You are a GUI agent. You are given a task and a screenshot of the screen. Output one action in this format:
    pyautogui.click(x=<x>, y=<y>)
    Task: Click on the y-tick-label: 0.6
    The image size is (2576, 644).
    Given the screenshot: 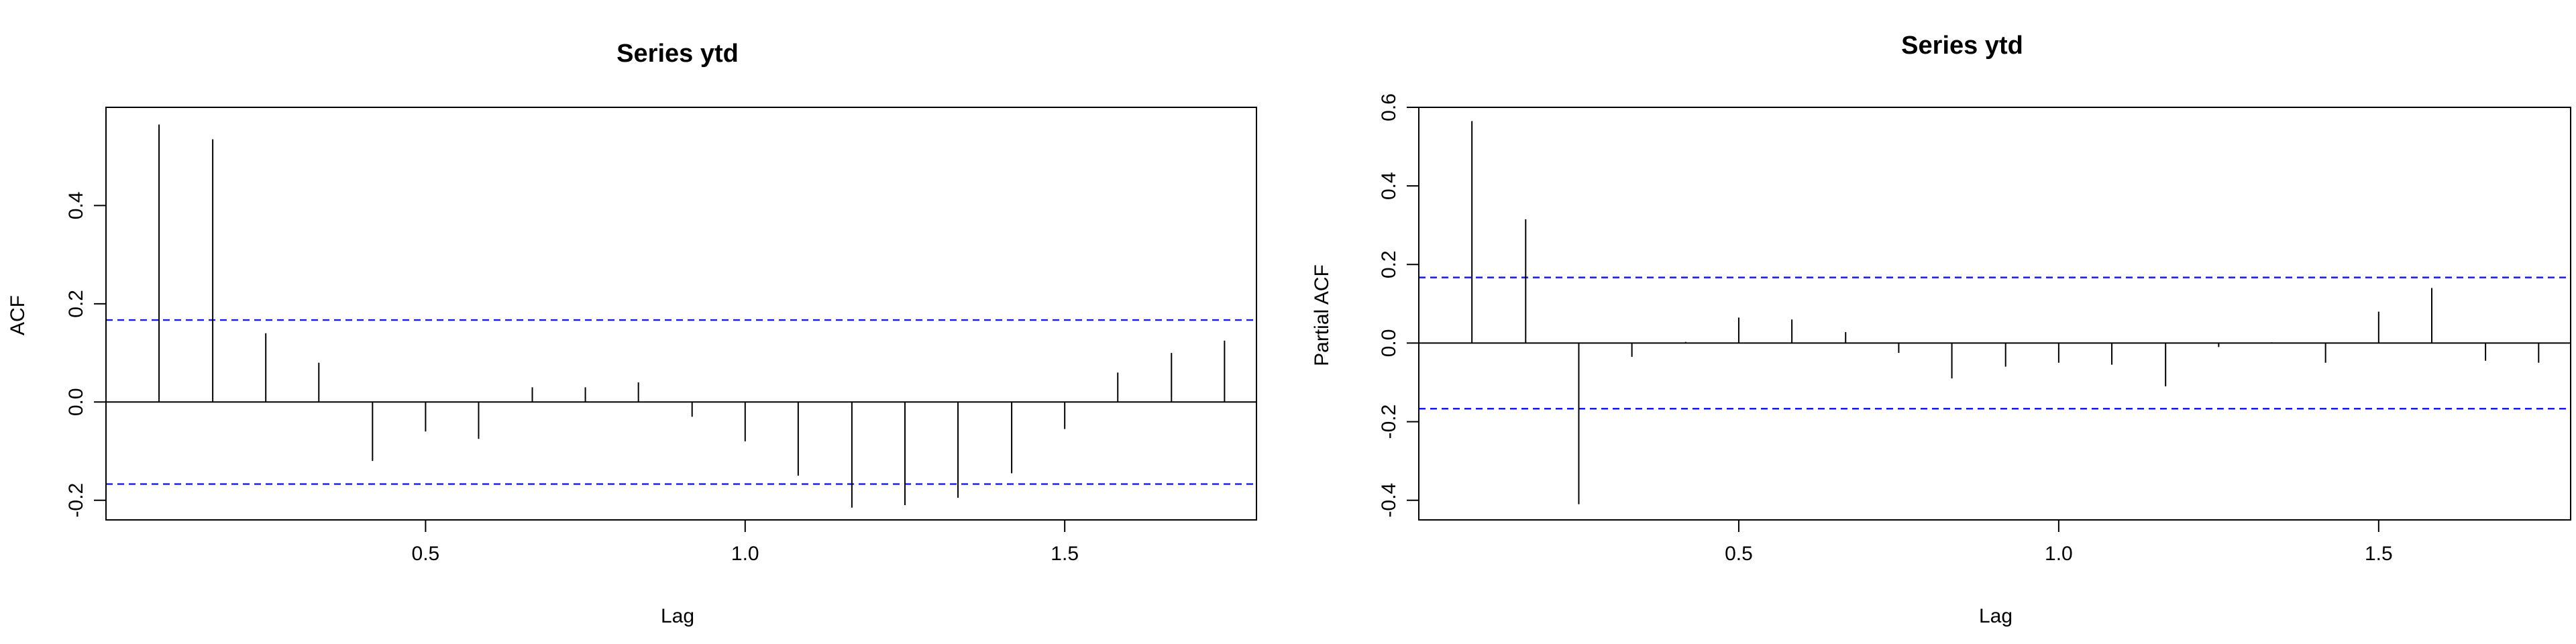 What is the action you would take?
    pyautogui.click(x=1389, y=107)
    